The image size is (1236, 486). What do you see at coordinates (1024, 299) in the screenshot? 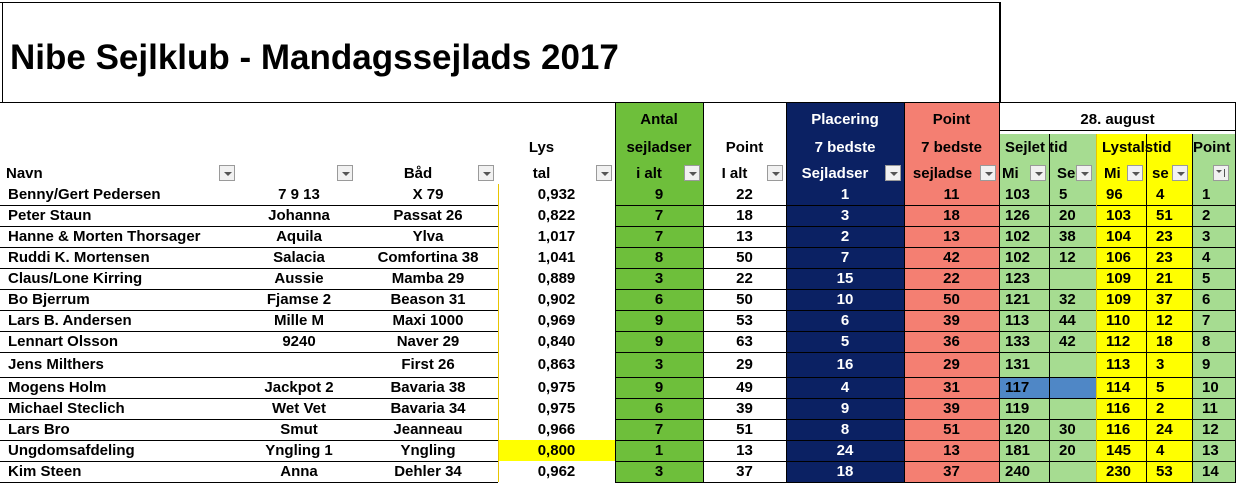
I see `cell-smin: 121` at bounding box center [1024, 299].